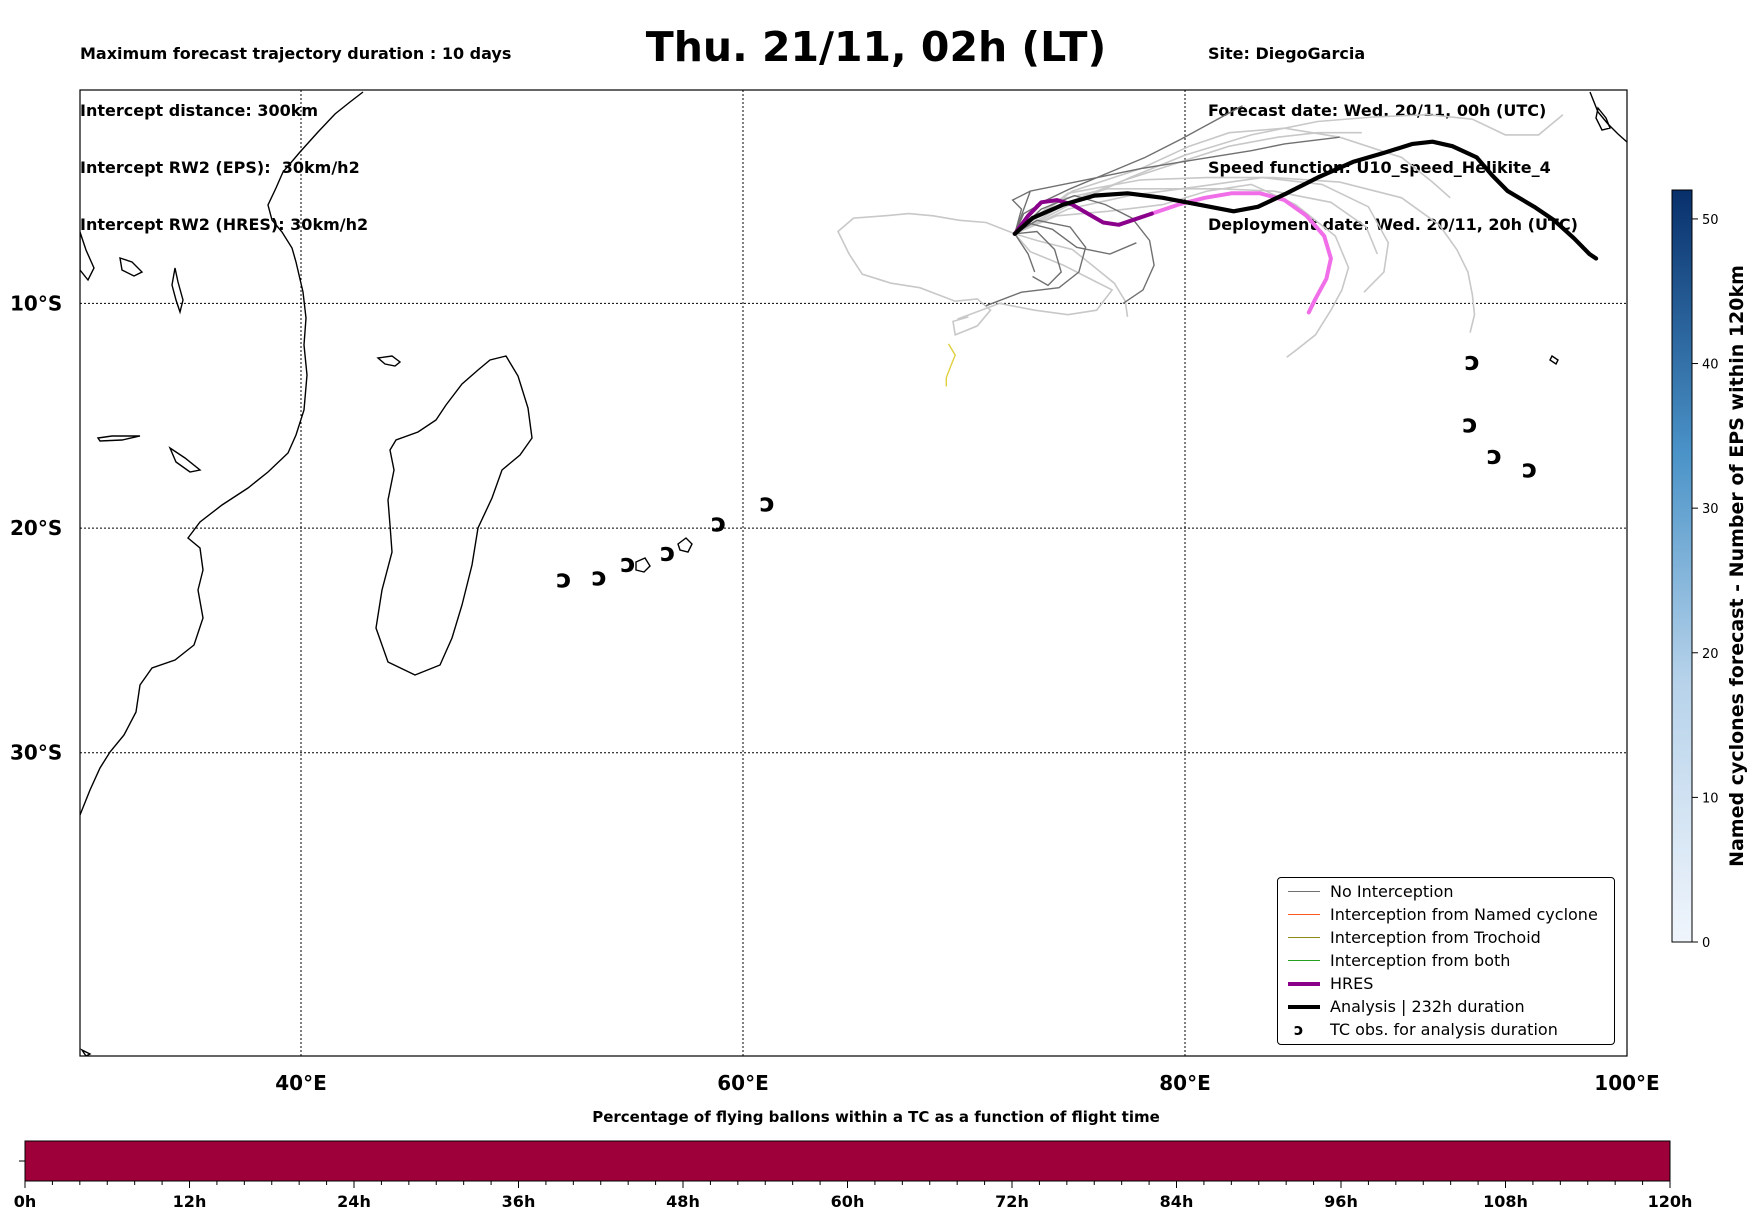 This screenshot has height=1213, width=1752. I want to click on colorbar-bottom, so click(847, 1161).